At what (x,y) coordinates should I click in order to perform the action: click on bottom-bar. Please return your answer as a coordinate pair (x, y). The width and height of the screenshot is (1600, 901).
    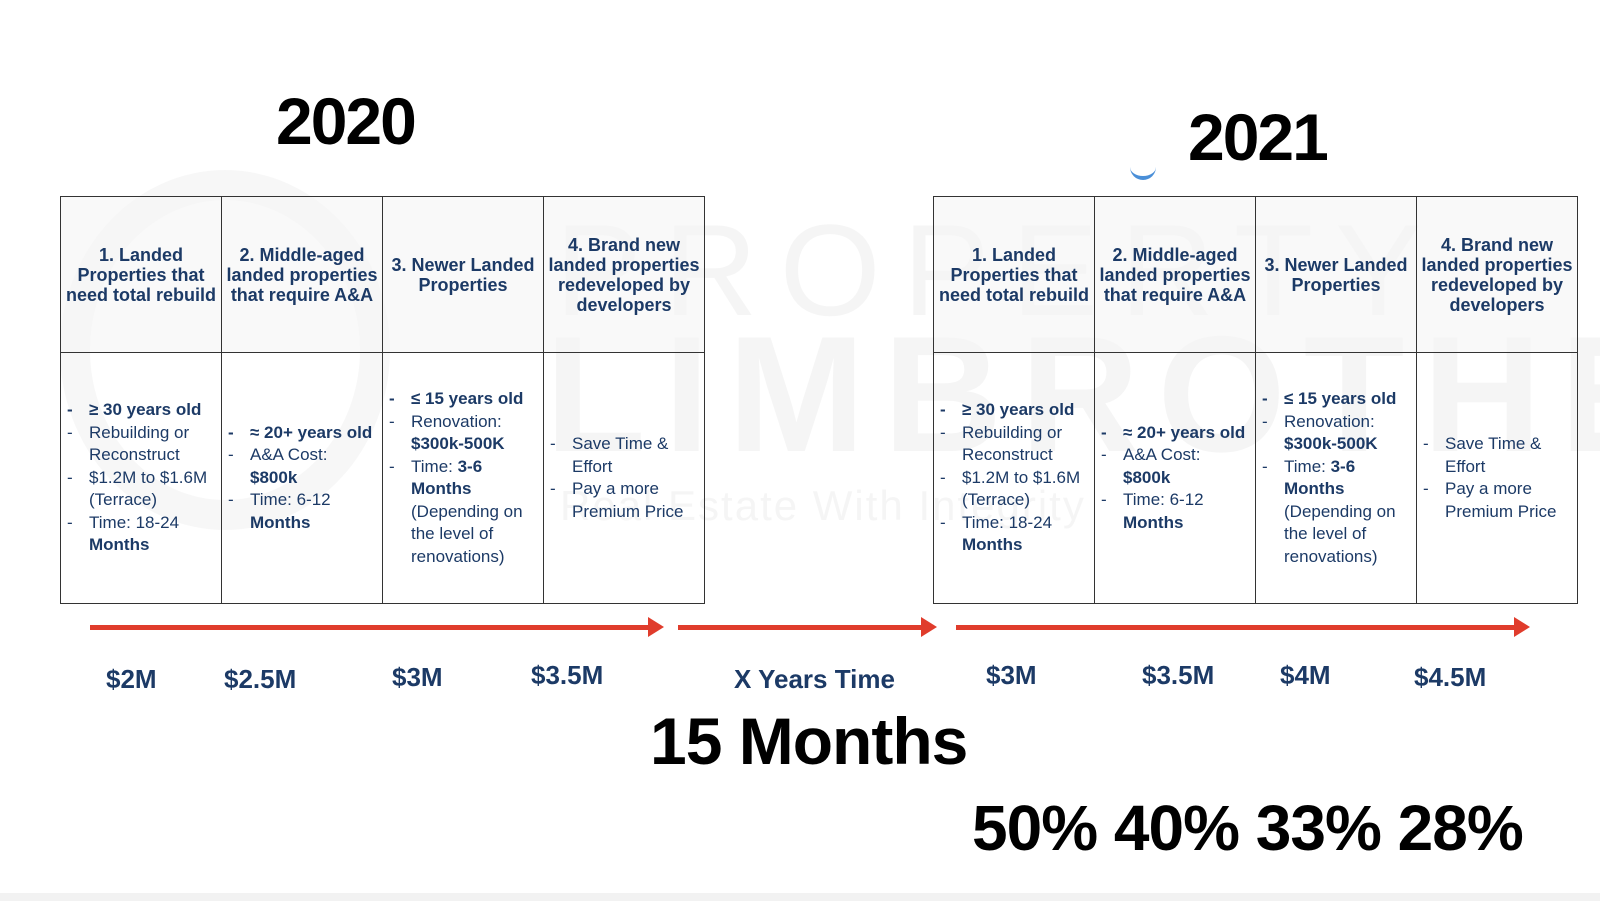
    Looking at the image, I should click on (800, 897).